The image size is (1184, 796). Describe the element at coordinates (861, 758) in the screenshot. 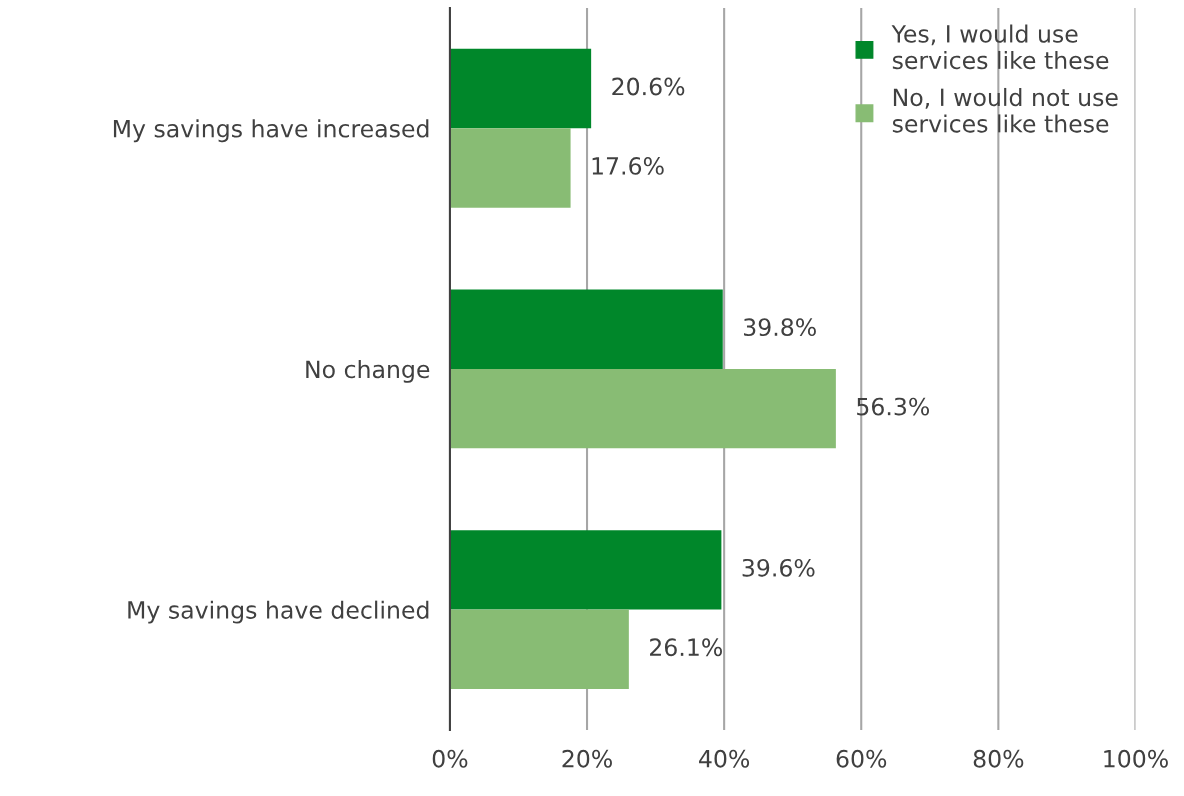

I see `x-tick-label: 60%` at that location.